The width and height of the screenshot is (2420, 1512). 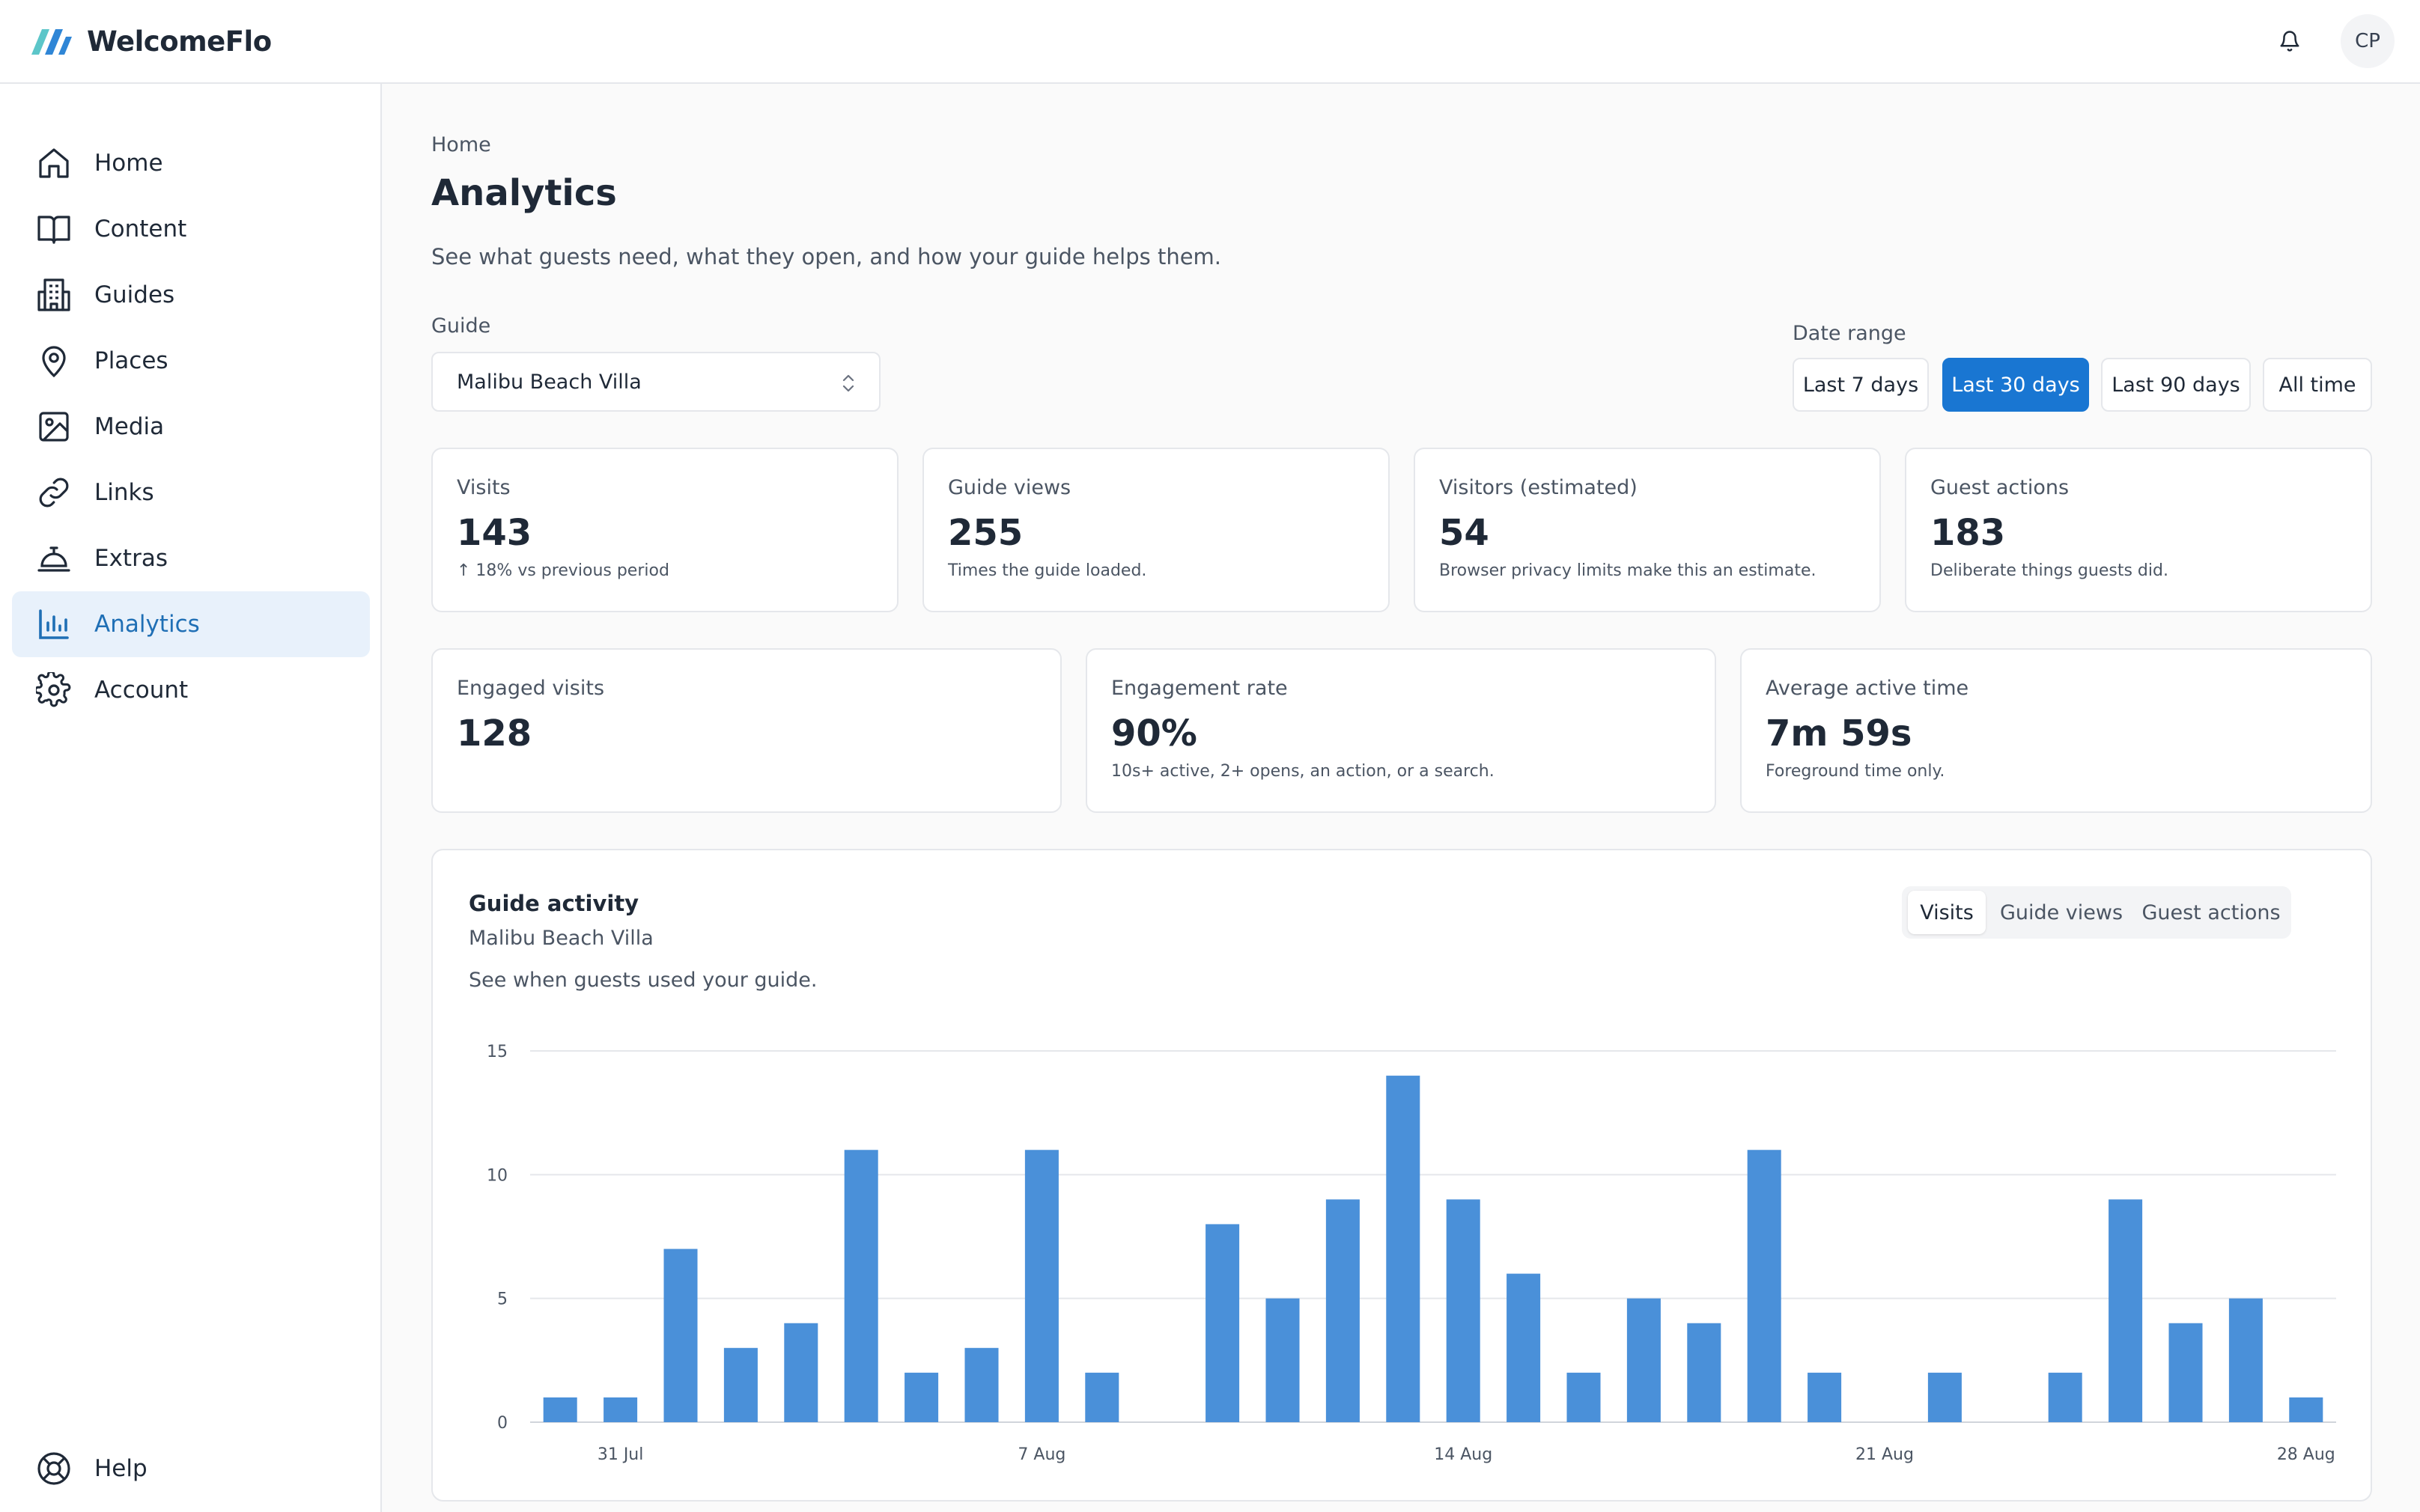 What do you see at coordinates (497, 1175) in the screenshot?
I see `y-tick-label: 10` at bounding box center [497, 1175].